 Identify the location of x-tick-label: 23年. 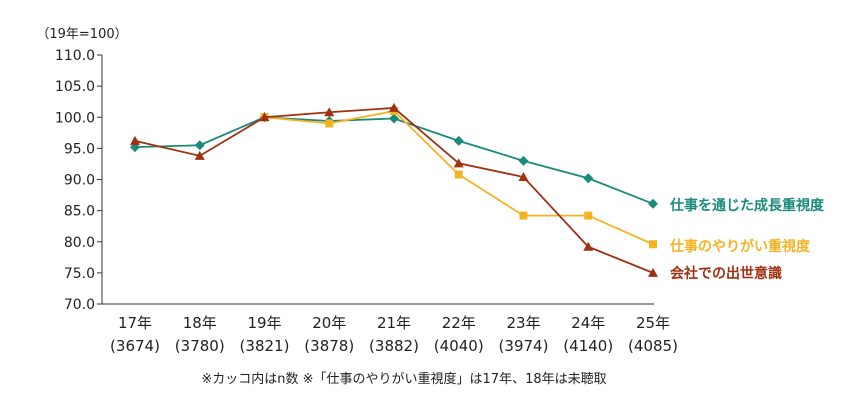
(523, 323).